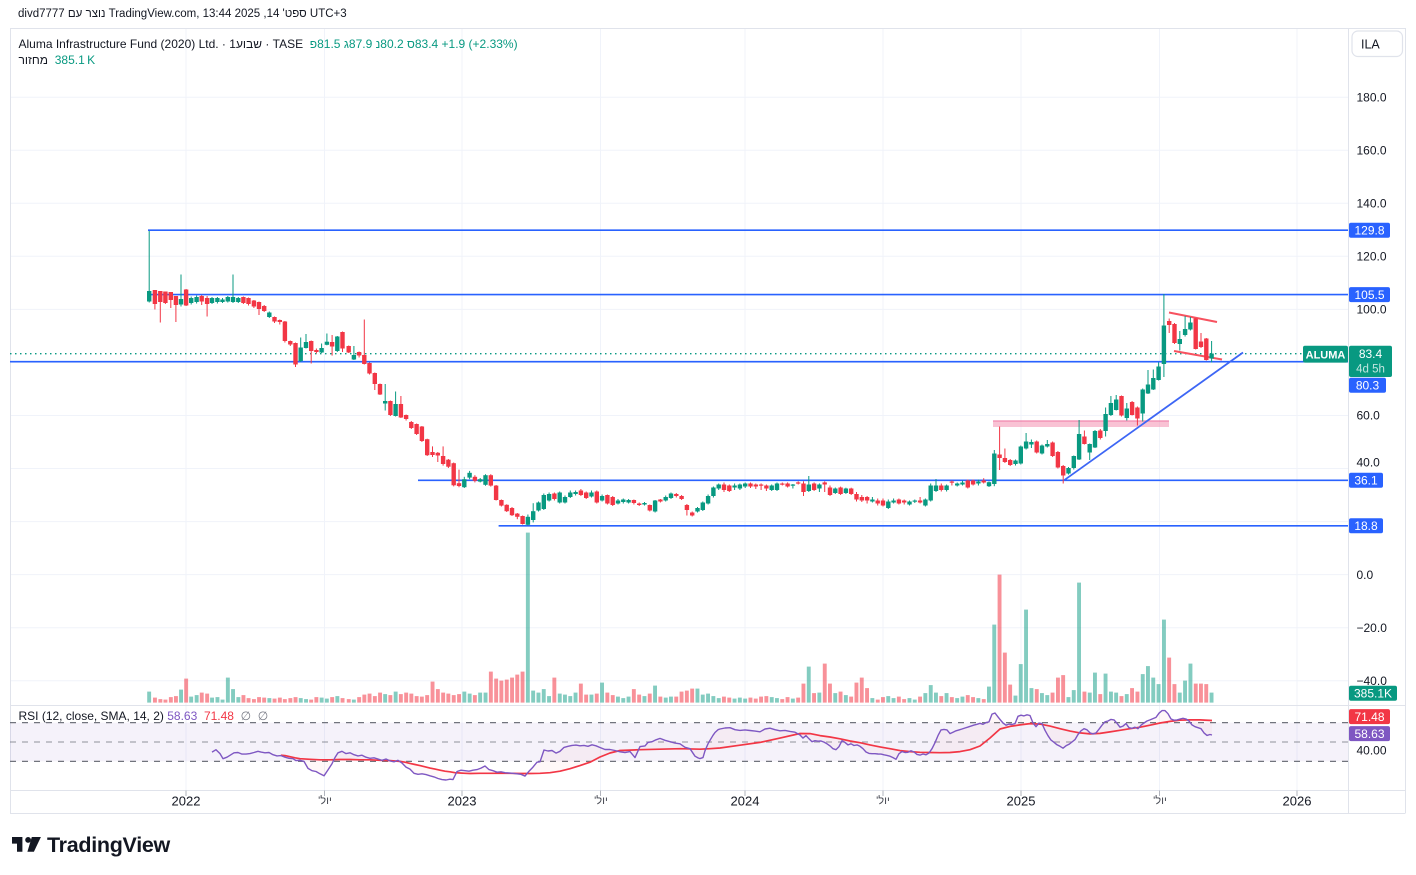  Describe the element at coordinates (1366, 481) in the screenshot. I see `svg-text: 36.1` at that location.